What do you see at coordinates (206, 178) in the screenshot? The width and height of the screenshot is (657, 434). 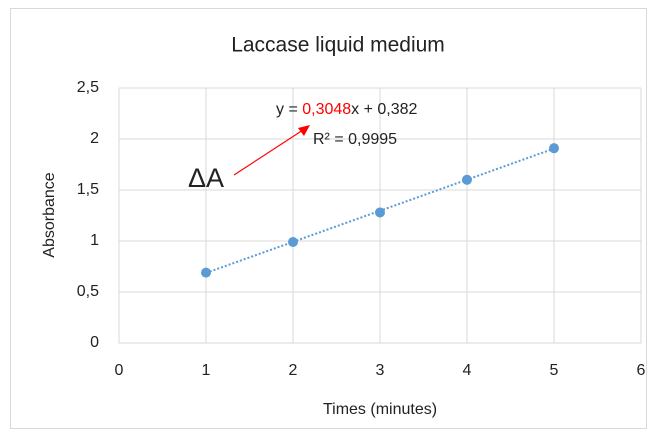 I see `annotation: ΔA` at bounding box center [206, 178].